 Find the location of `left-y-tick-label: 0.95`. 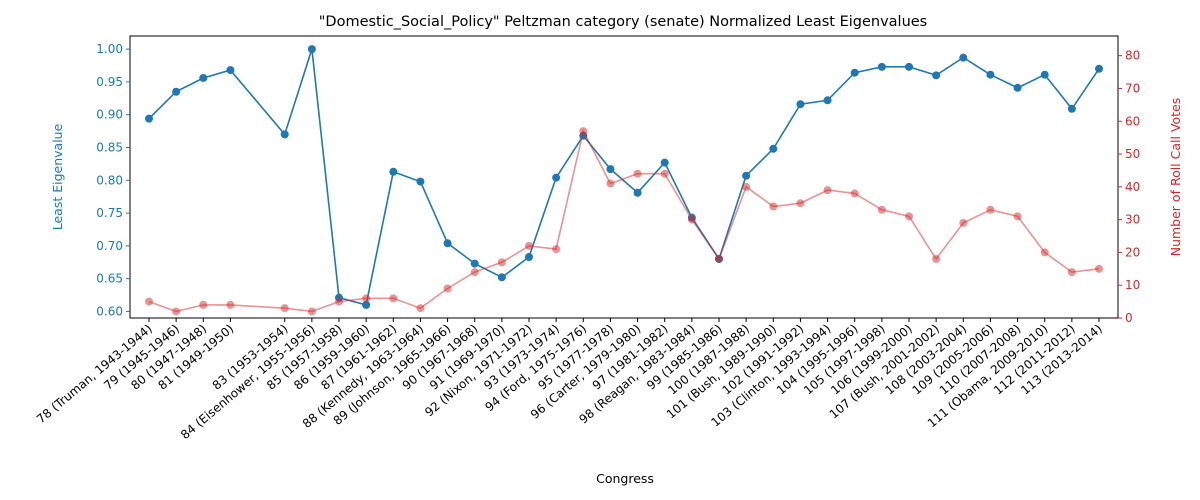

left-y-tick-label: 0.95 is located at coordinates (109, 82).